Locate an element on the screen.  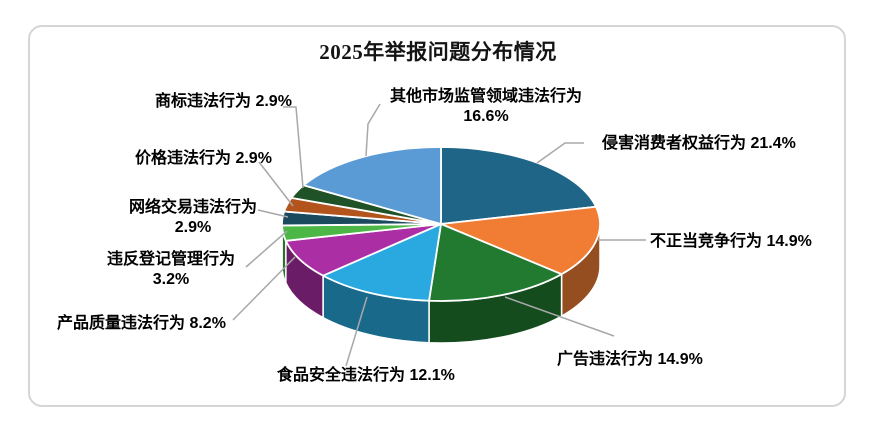
pie-label-line: 网络交易违法行为 is located at coordinates (192, 207).